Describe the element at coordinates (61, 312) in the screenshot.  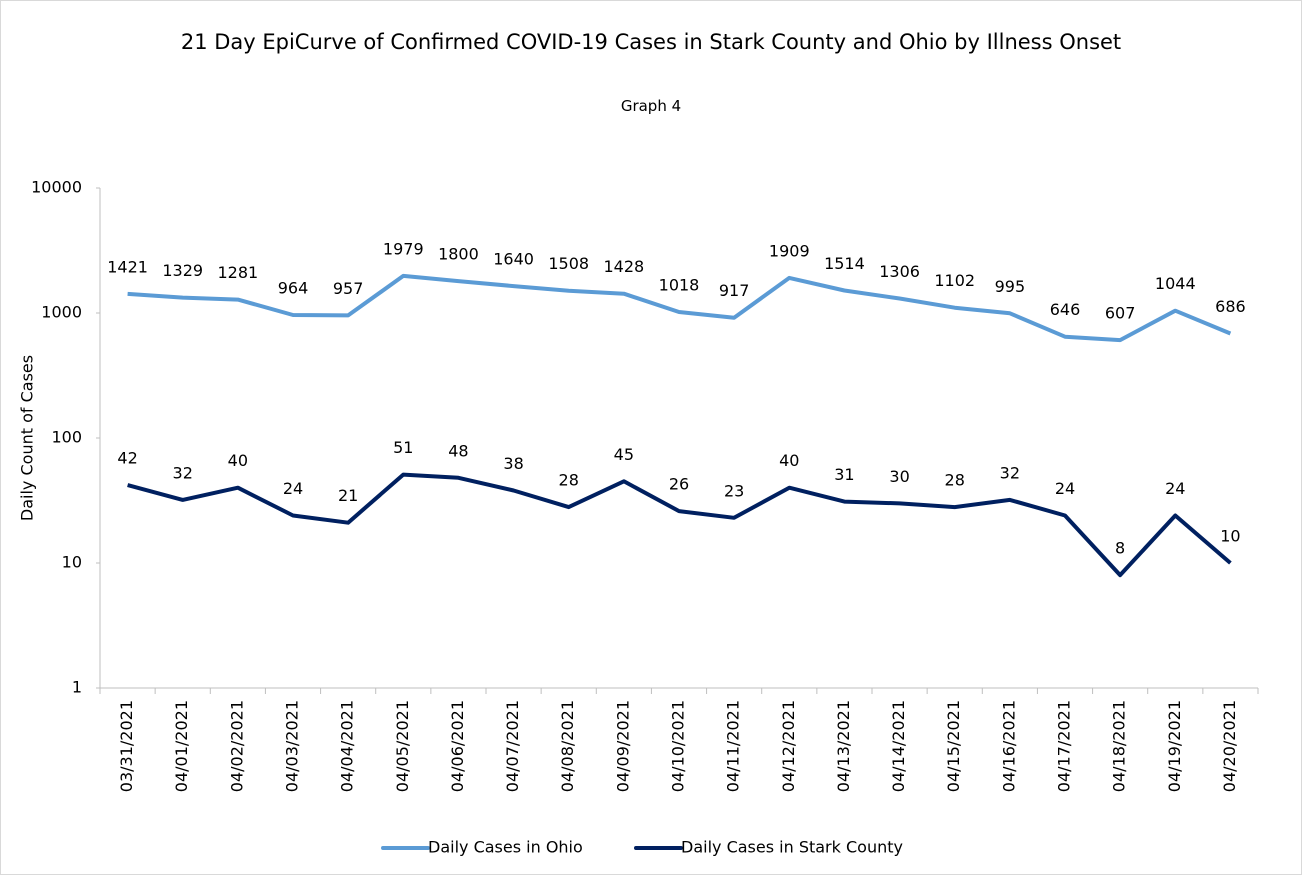
I see `y-tick-label: 1000` at that location.